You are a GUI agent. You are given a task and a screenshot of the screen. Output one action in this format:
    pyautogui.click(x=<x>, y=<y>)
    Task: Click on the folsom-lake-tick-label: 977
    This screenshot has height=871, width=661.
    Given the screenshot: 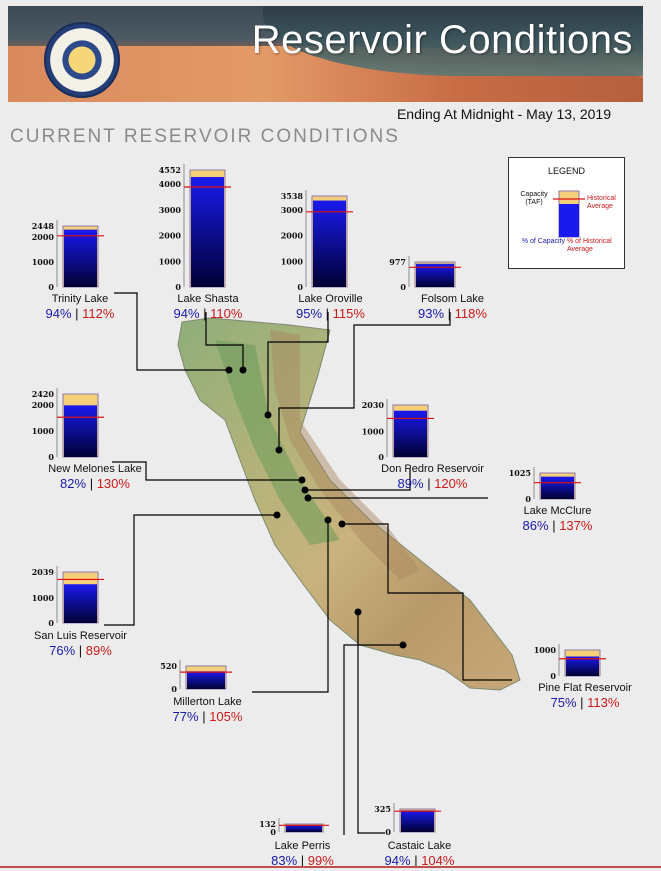 What is the action you would take?
    pyautogui.click(x=397, y=262)
    